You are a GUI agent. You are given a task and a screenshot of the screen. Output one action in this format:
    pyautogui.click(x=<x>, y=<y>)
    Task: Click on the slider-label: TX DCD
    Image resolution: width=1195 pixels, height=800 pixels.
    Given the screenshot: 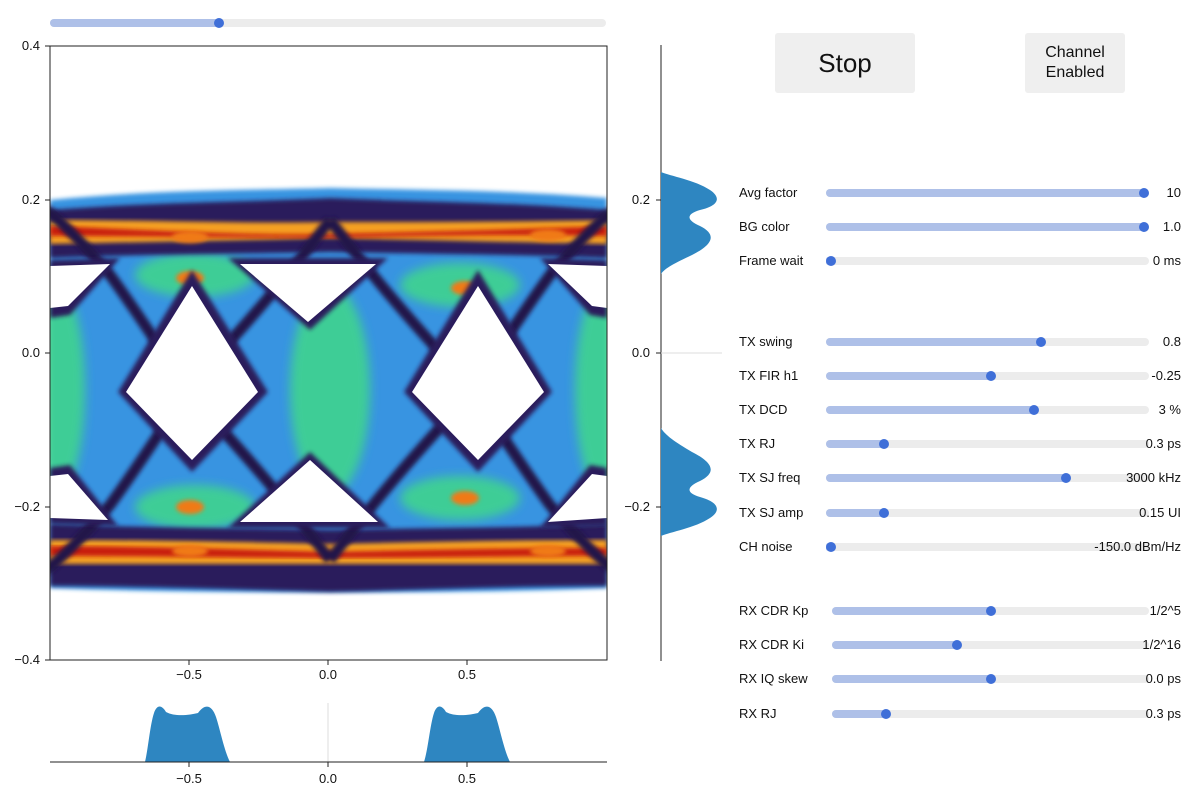 What is the action you would take?
    pyautogui.click(x=763, y=409)
    